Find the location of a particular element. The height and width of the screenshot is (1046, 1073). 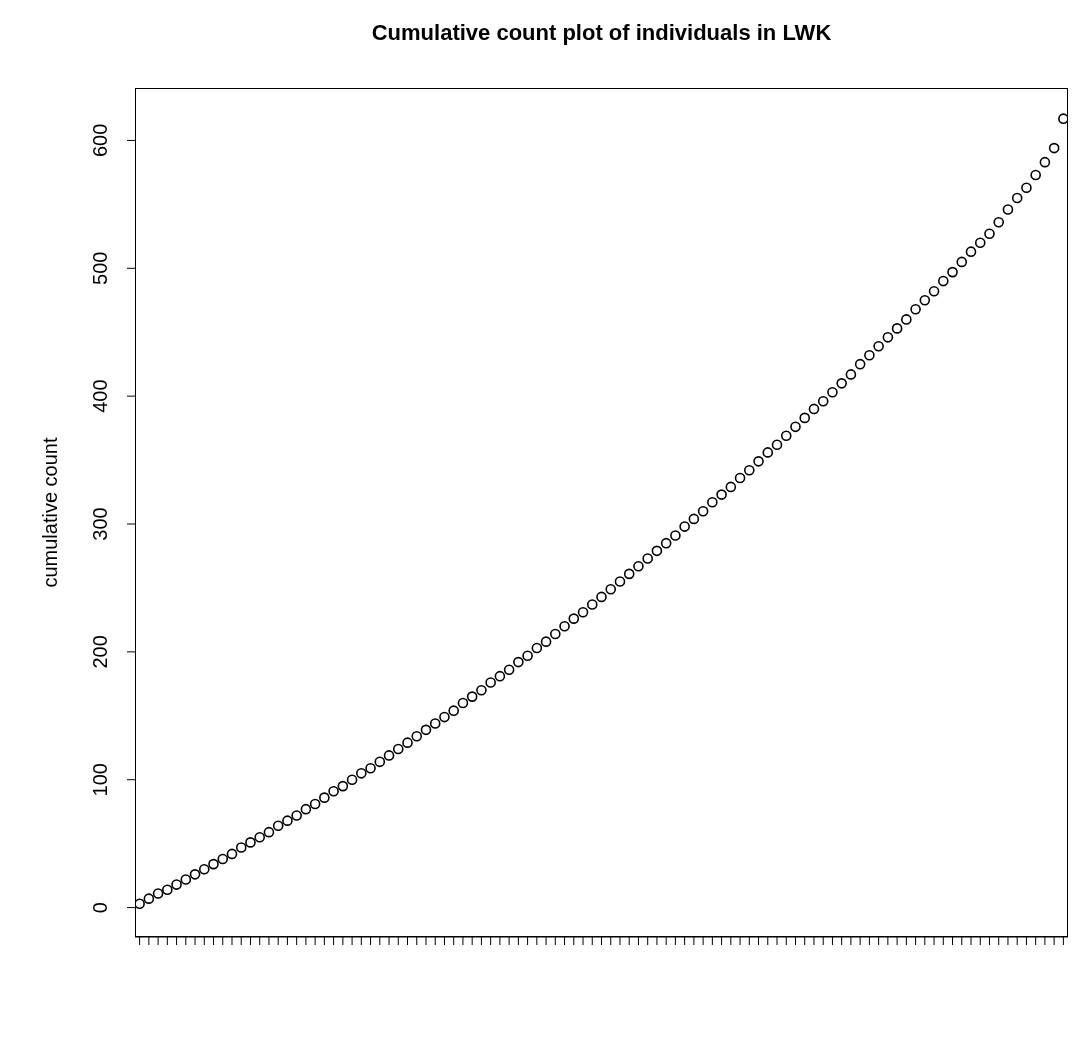

y-axis-title: cumulative count is located at coordinates (50, 512).